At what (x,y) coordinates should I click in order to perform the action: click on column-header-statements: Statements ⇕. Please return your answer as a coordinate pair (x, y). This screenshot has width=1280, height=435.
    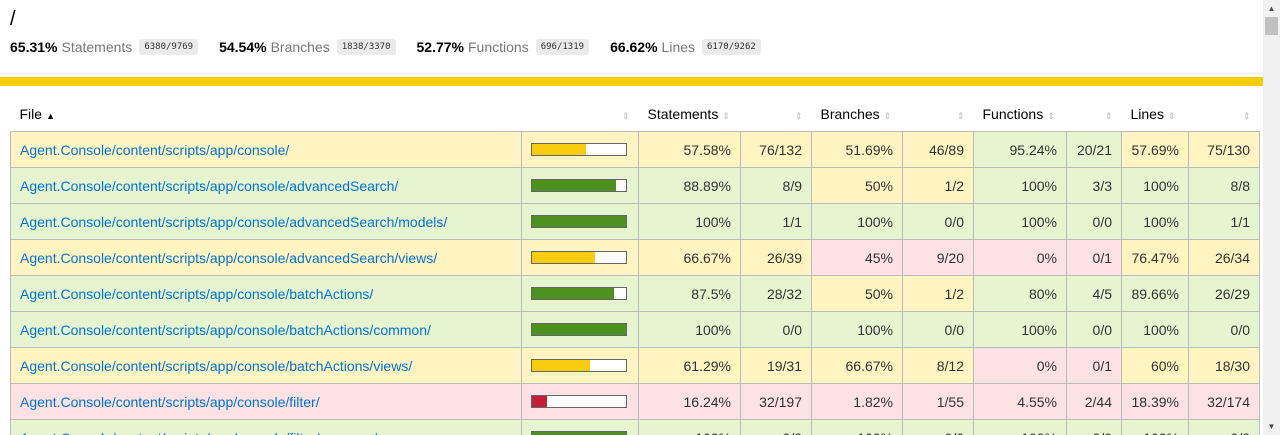
    Looking at the image, I should click on (690, 114).